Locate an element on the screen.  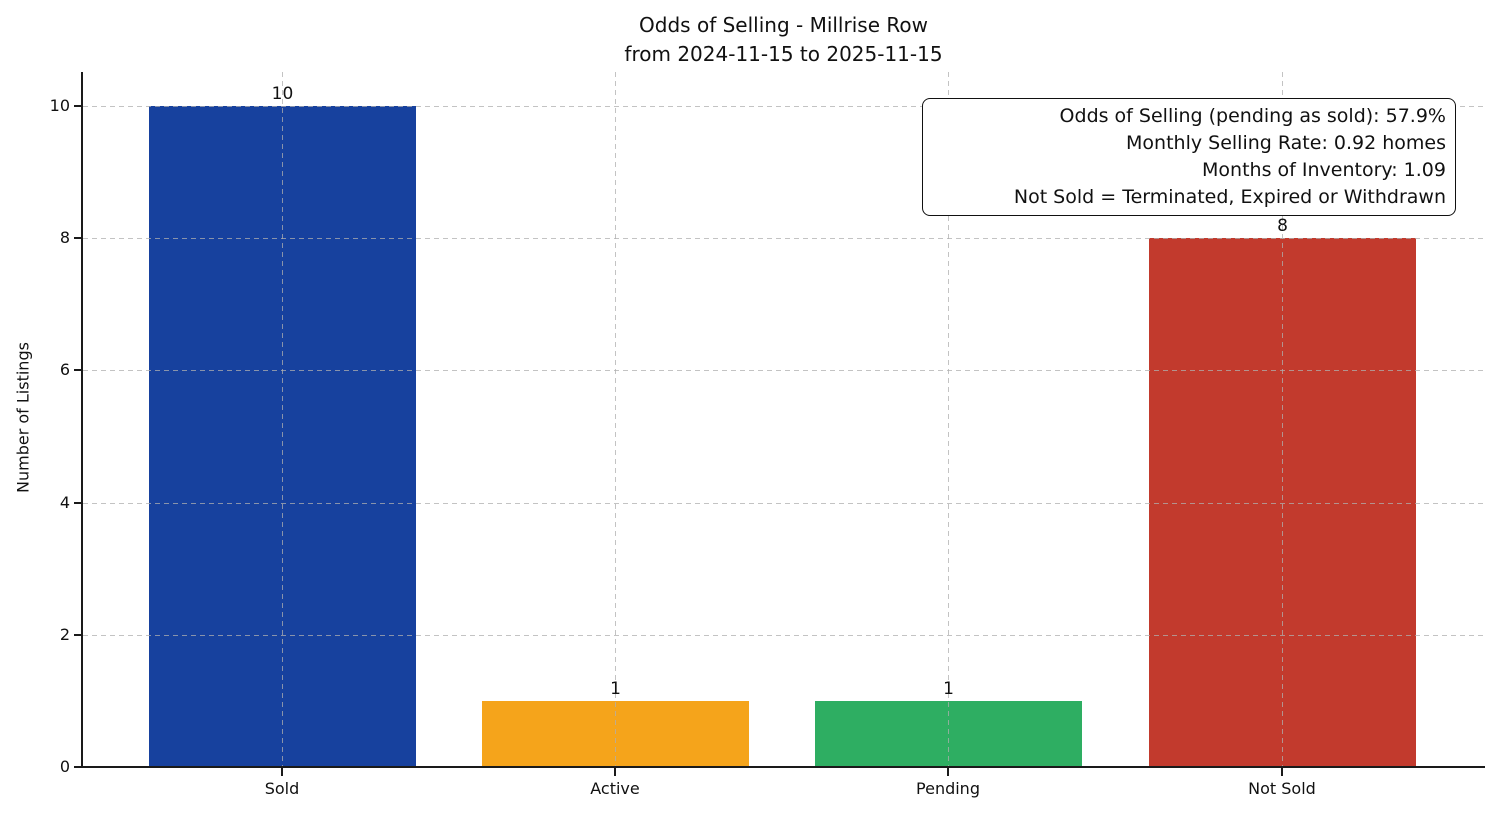
y-tick-label-6: 6 is located at coordinates (64, 369).